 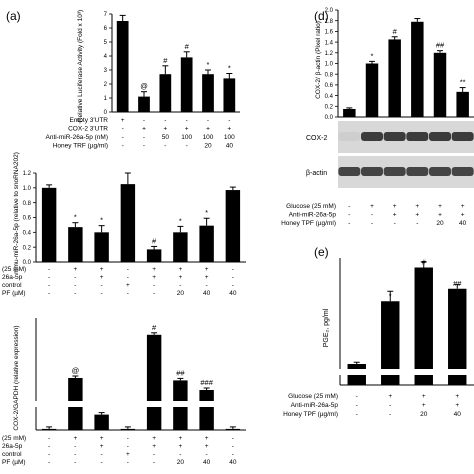 What do you see at coordinates (458, 414) in the screenshot?
I see `panel-e-row-cell: 40` at bounding box center [458, 414].